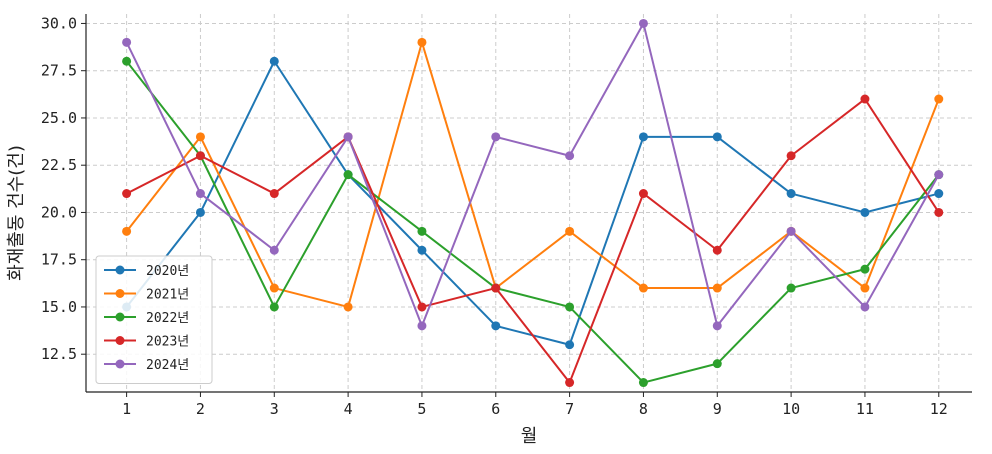 Image resolution: width=992 pixels, height=454 pixels. I want to click on legend-entry: 2021년, so click(146, 295).